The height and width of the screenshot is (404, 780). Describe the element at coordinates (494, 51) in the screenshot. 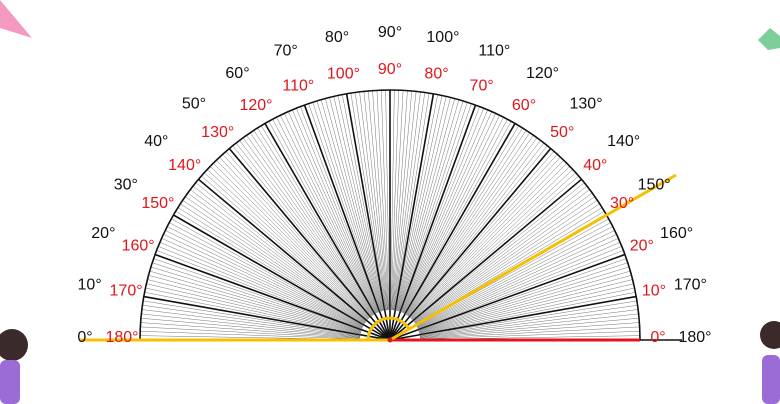

I see `outer-label: 110°` at that location.